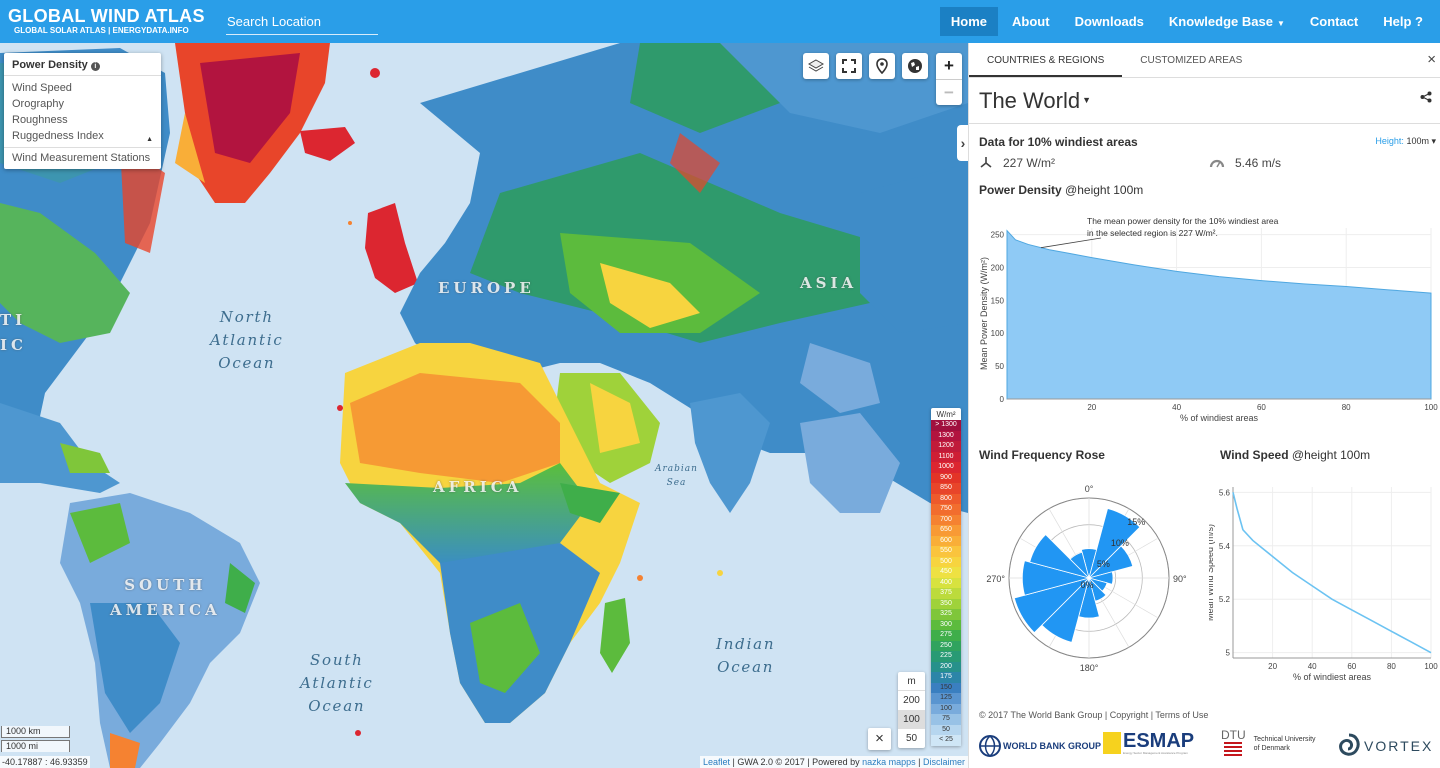 The image size is (1440, 768). Describe the element at coordinates (1227, 21) in the screenshot. I see `nav-knowledge-base: Knowledge Base ▼` at that location.